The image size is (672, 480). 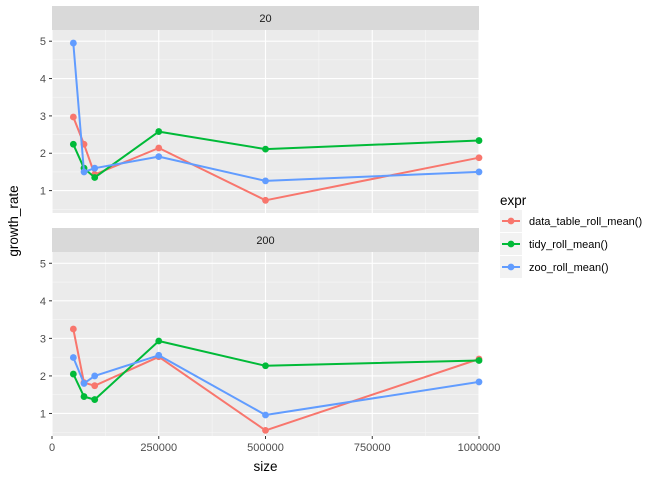 I want to click on x-axis: 0 250000 500000 750000 1000000, so click(x=274, y=445).